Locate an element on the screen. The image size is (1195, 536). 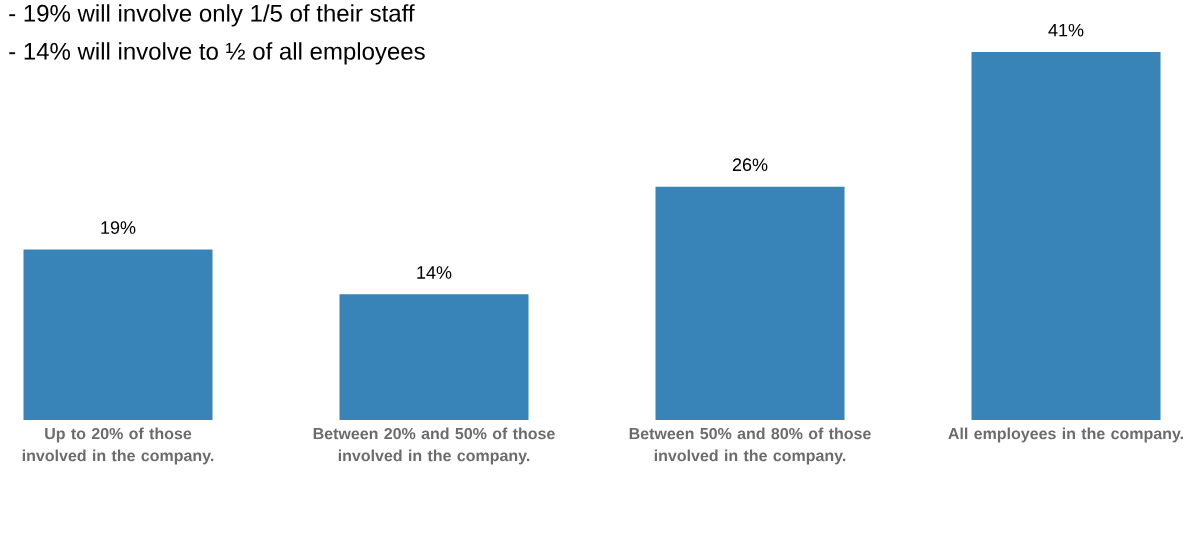
annotation: - 14% will involve to ½ of all employees is located at coordinates (217, 53).